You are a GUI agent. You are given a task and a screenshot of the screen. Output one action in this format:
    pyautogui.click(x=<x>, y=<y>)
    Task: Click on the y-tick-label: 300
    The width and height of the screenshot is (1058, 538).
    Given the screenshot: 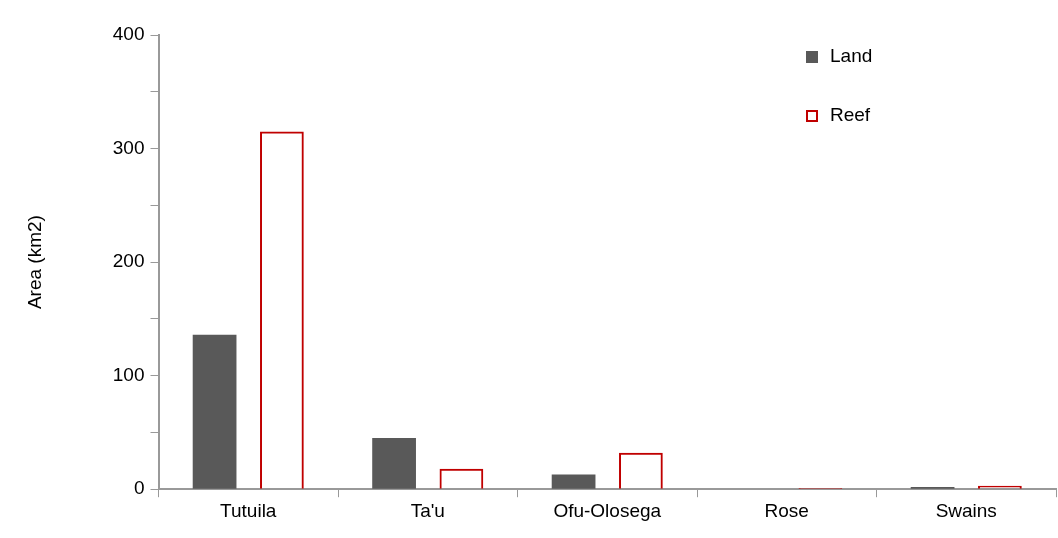 What is the action you would take?
    pyautogui.click(x=128, y=147)
    